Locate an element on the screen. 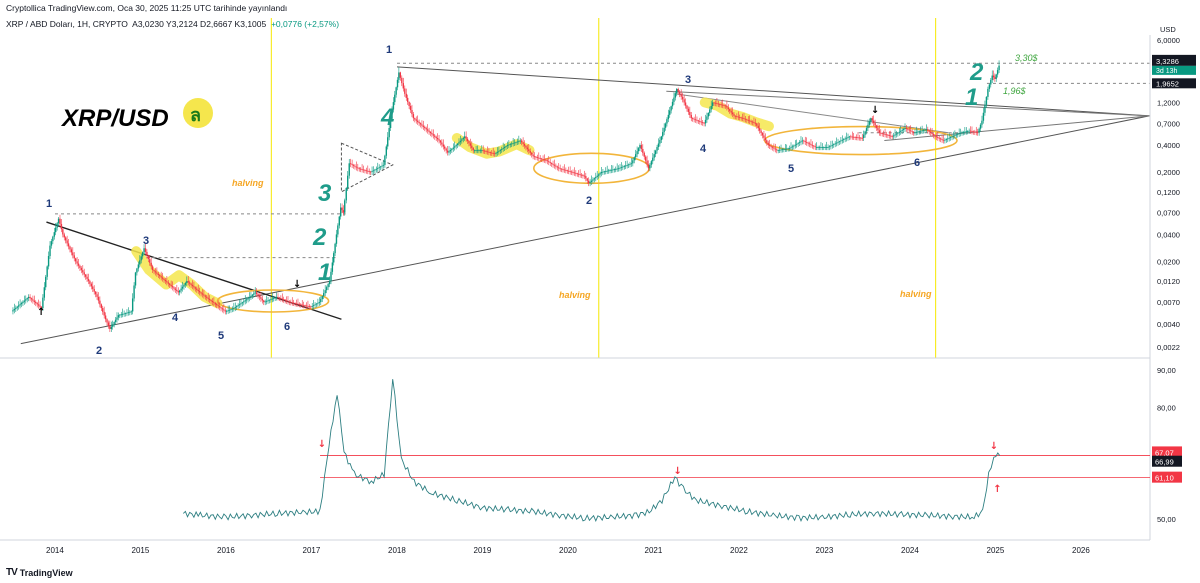  currency-label: USD is located at coordinates (1168, 29).